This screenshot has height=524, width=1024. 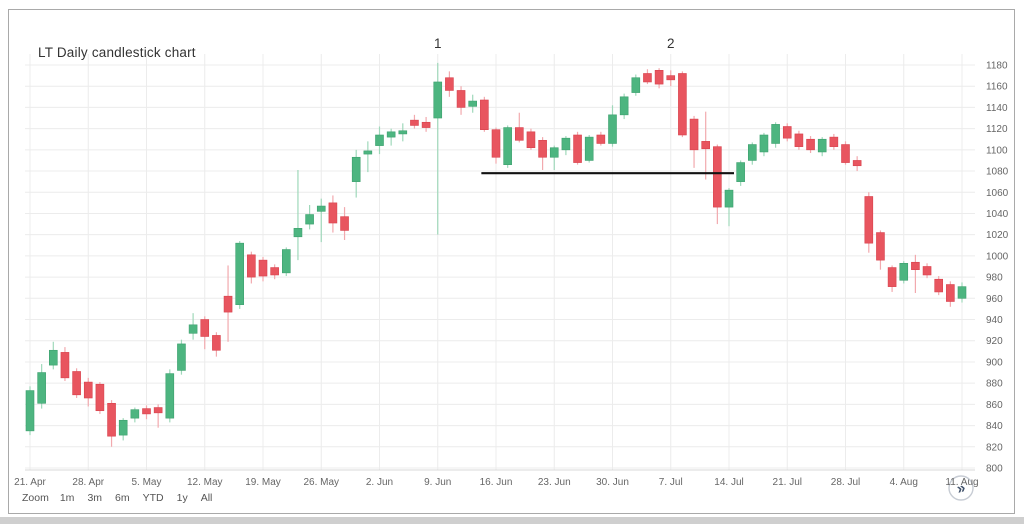 What do you see at coordinates (67, 498) in the screenshot?
I see `range-button-1m: 1m` at bounding box center [67, 498].